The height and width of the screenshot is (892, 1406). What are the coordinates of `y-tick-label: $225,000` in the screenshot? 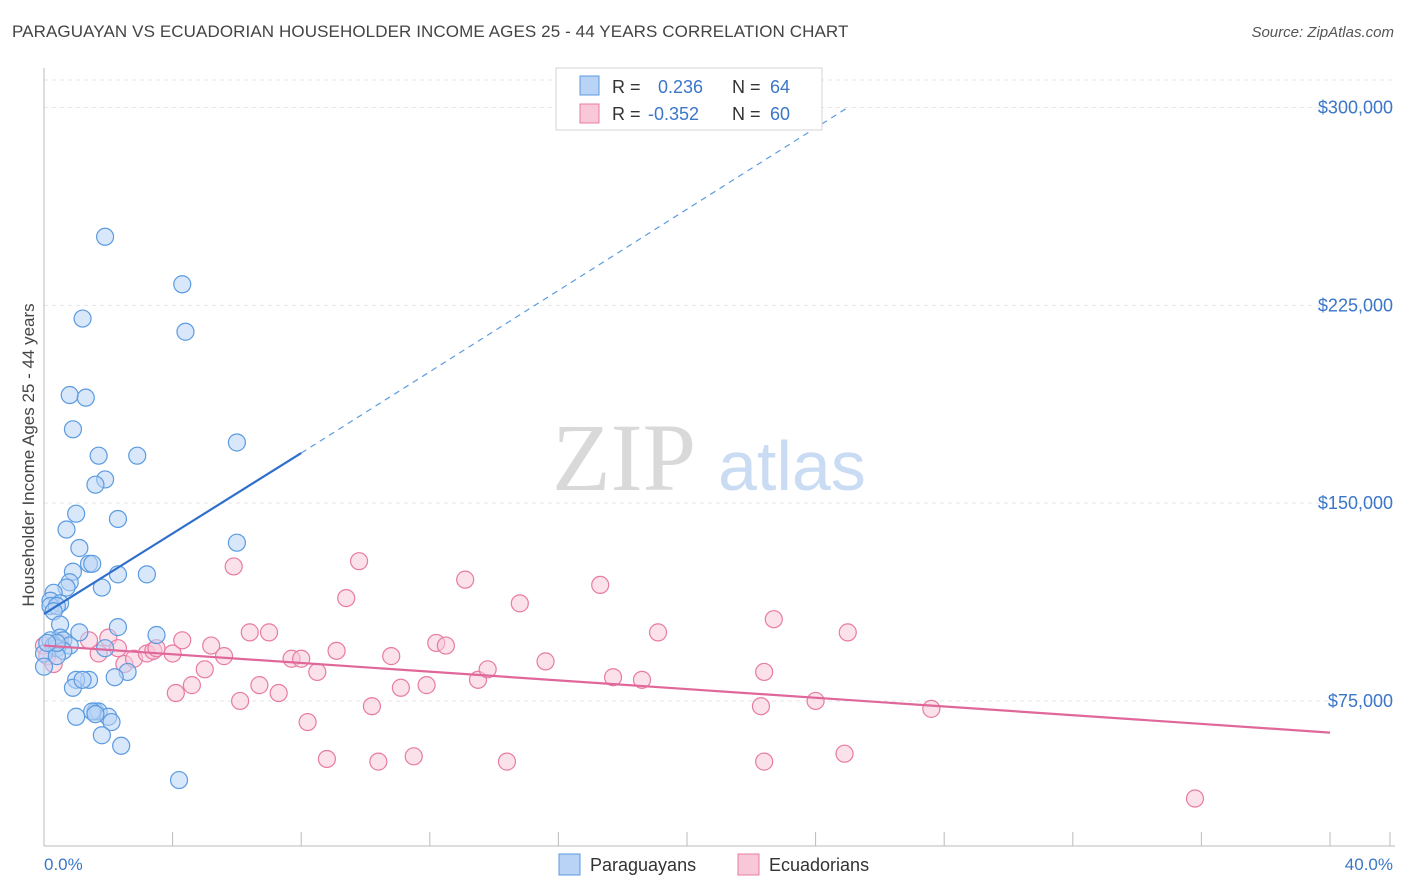 It's located at (1355, 305).